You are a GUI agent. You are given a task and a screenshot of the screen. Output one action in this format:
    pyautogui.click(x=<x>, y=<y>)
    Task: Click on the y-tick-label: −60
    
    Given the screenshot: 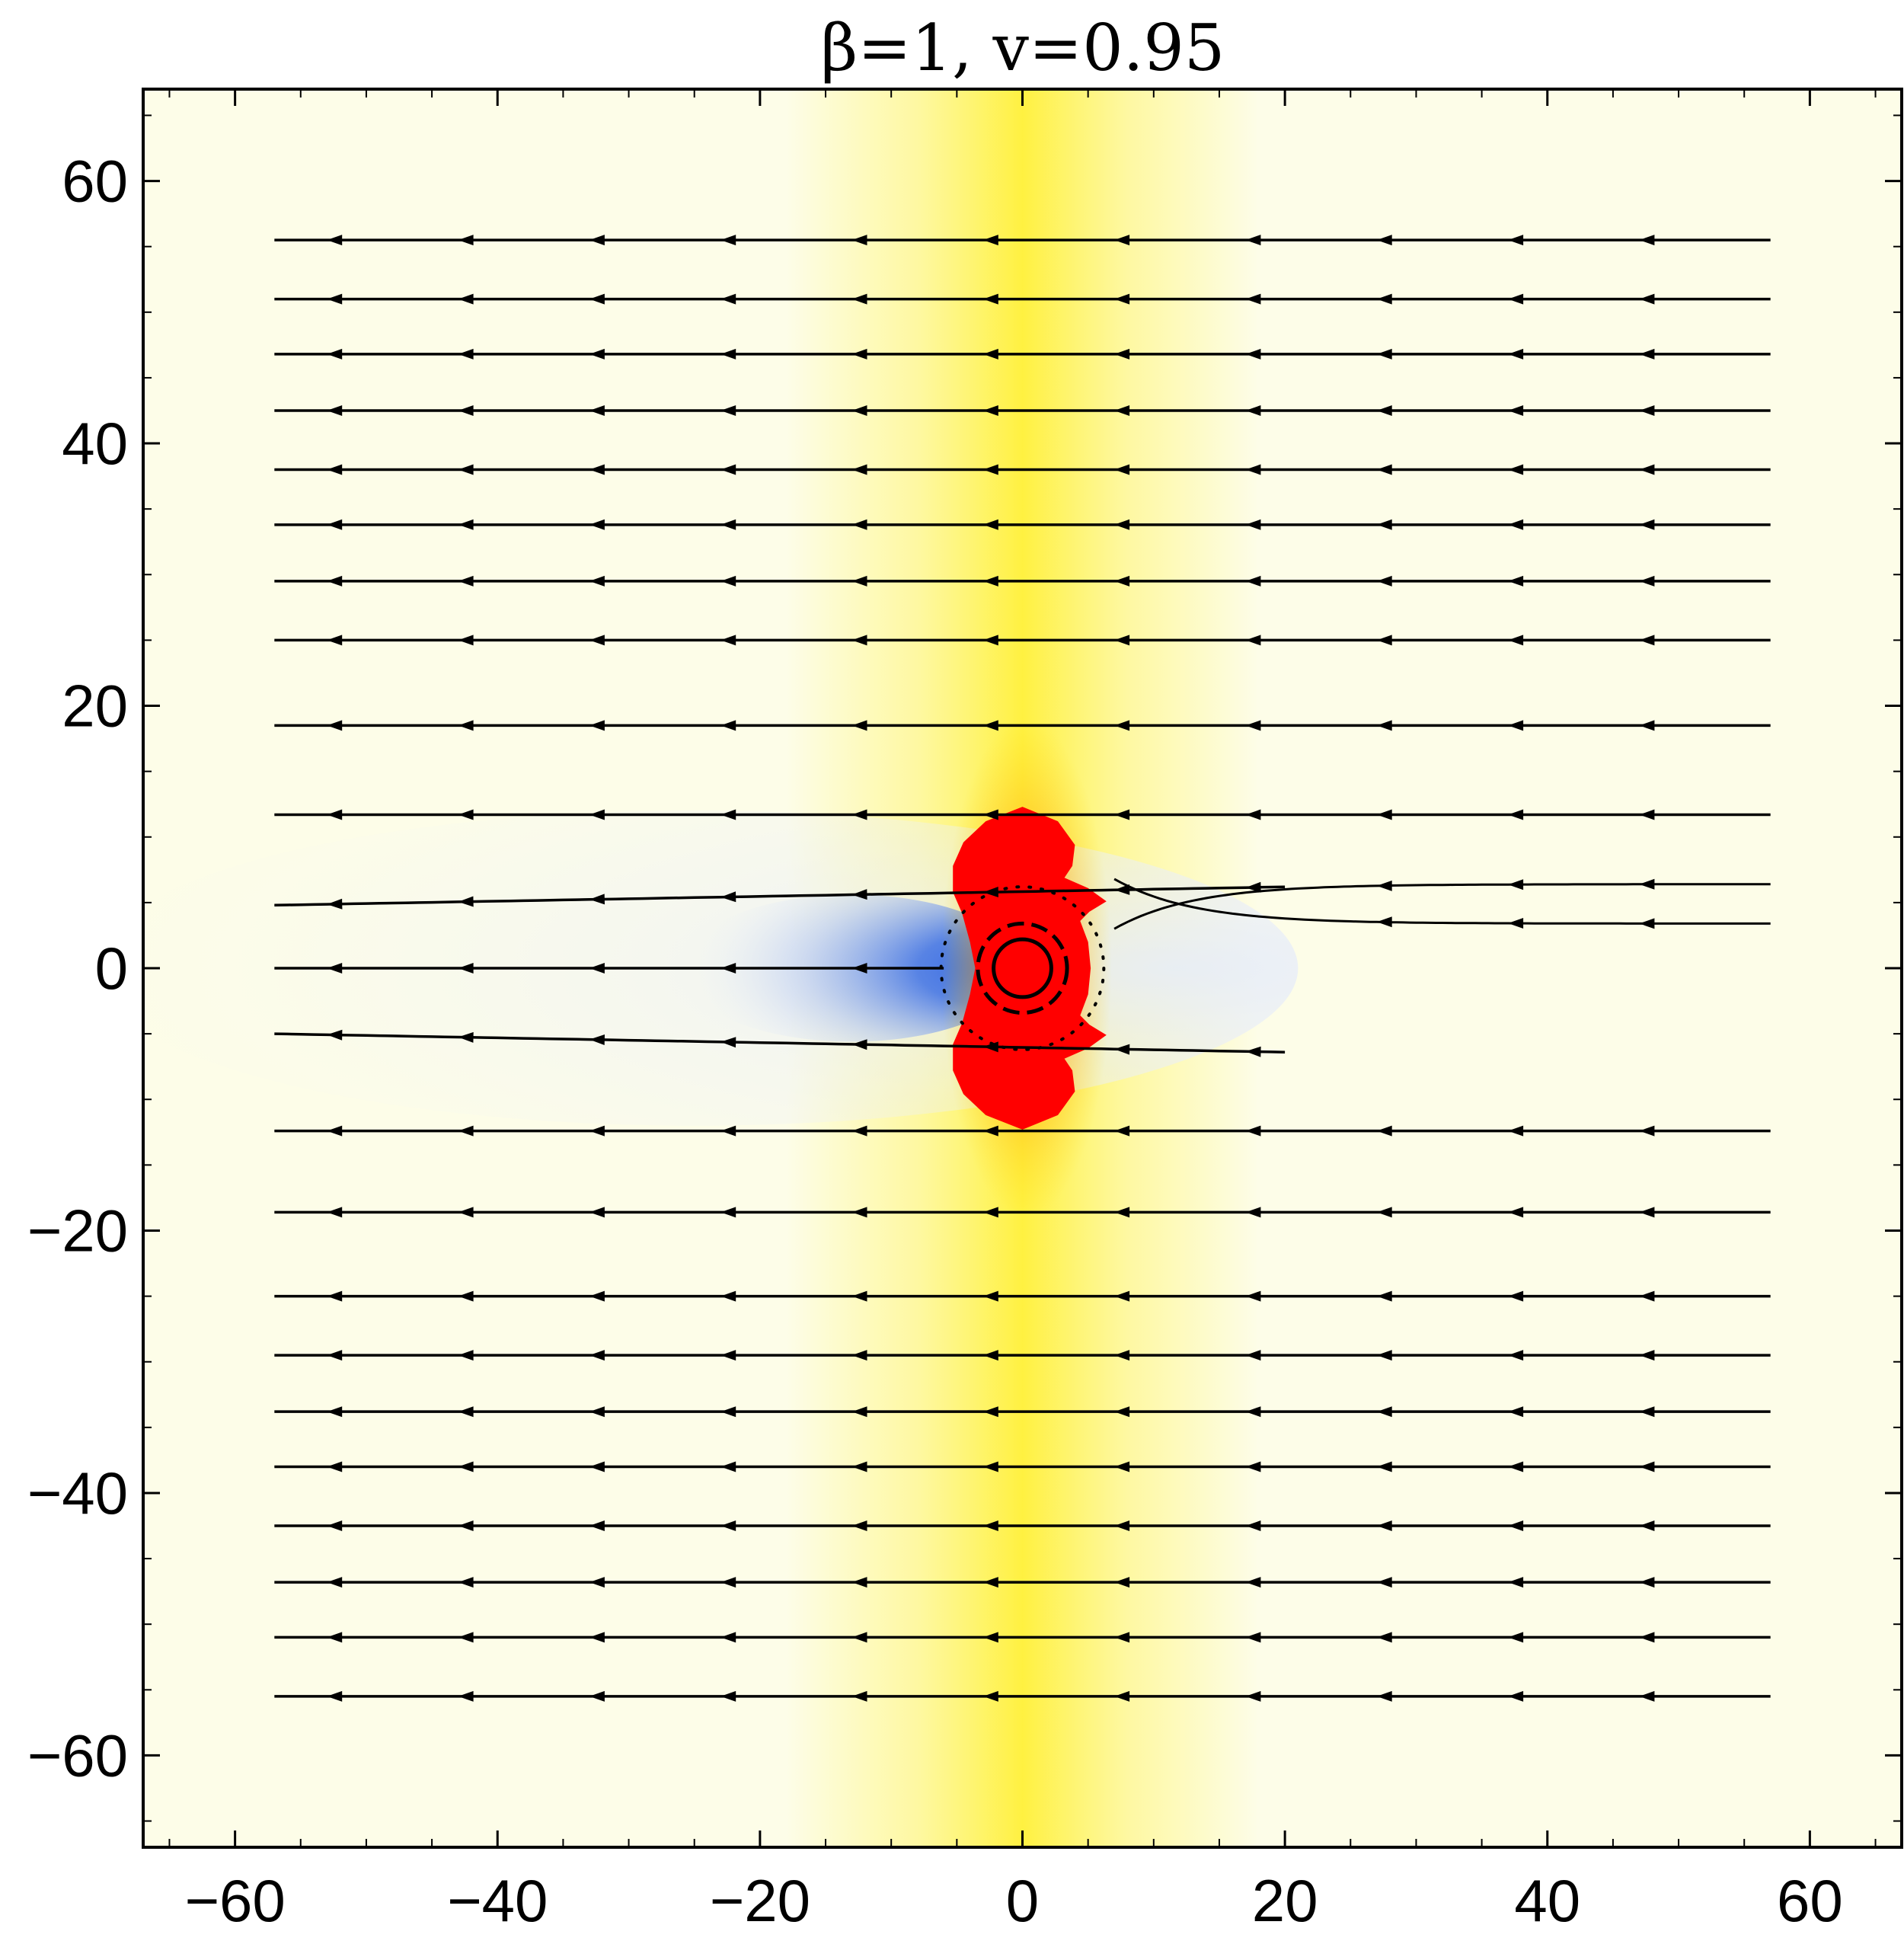 What is the action you would take?
    pyautogui.click(x=77, y=1755)
    